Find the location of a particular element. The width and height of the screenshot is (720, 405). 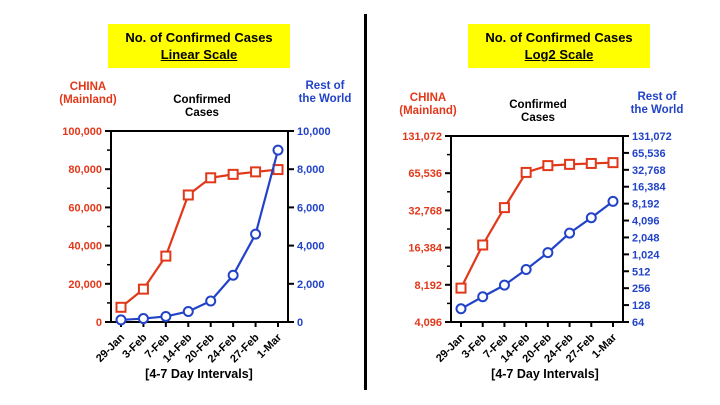

panel-divider is located at coordinates (365, 202).